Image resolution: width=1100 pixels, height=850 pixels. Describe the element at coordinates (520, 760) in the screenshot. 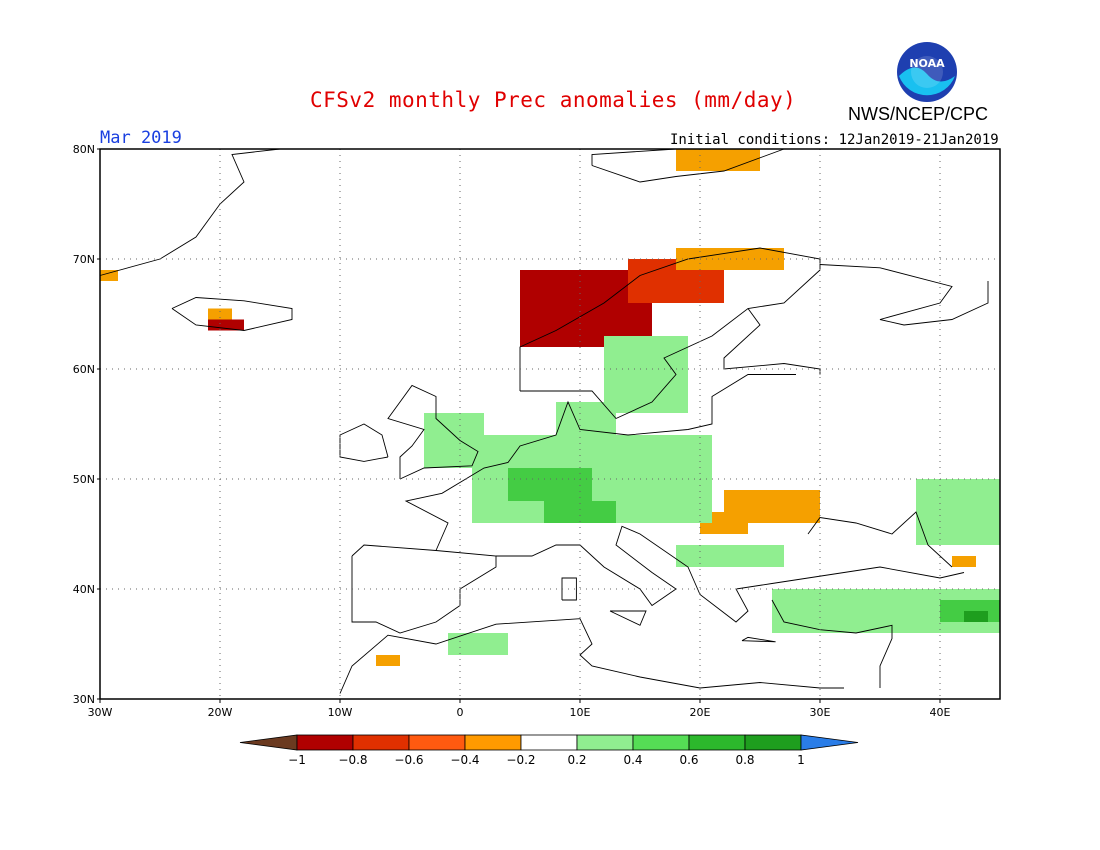

I see `colorbar-tick-label: −0.2` at that location.